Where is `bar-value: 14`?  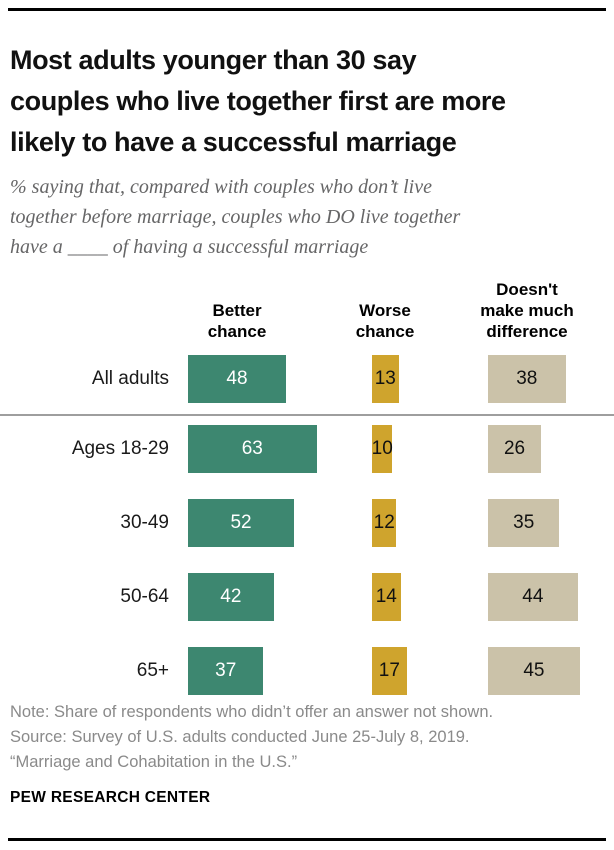 bar-value: 14 is located at coordinates (386, 596).